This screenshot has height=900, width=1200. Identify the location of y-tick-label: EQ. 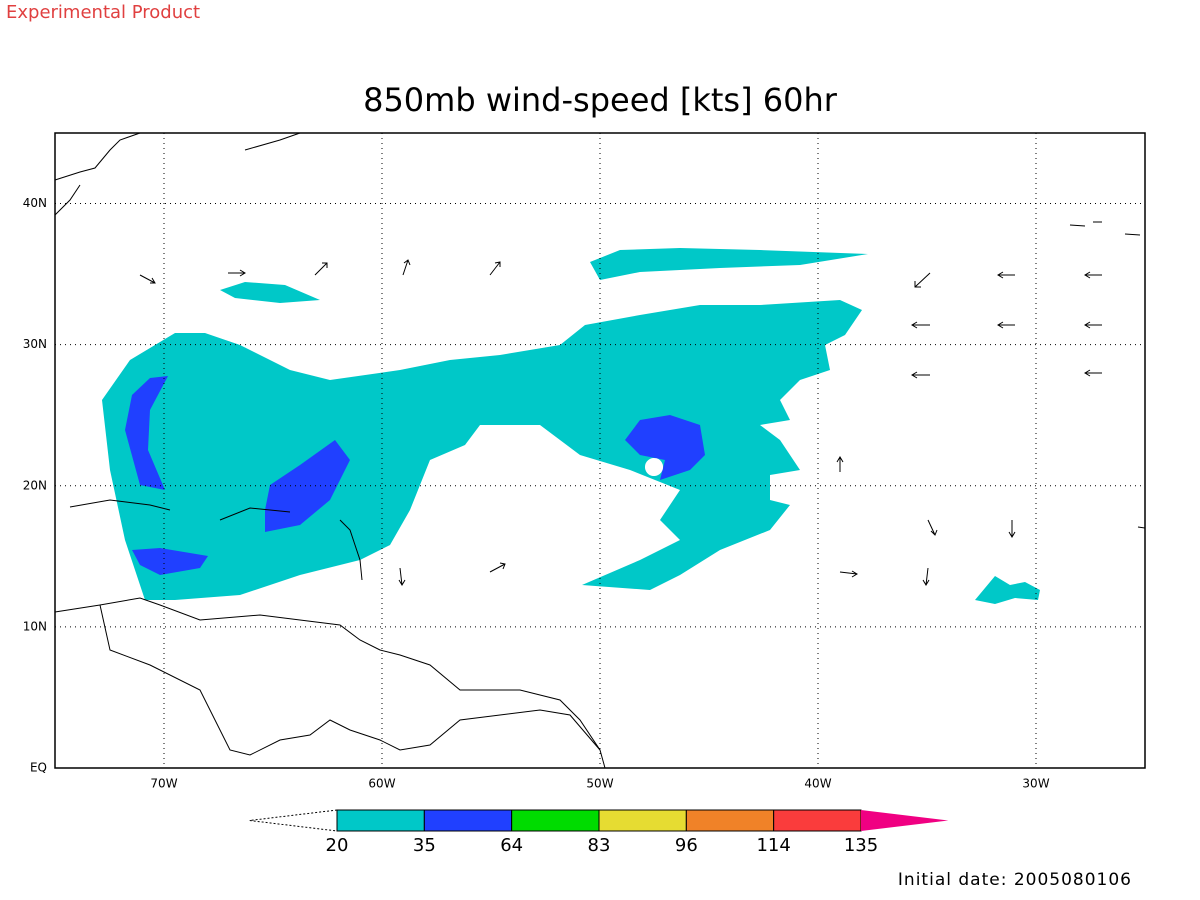
(38, 768).